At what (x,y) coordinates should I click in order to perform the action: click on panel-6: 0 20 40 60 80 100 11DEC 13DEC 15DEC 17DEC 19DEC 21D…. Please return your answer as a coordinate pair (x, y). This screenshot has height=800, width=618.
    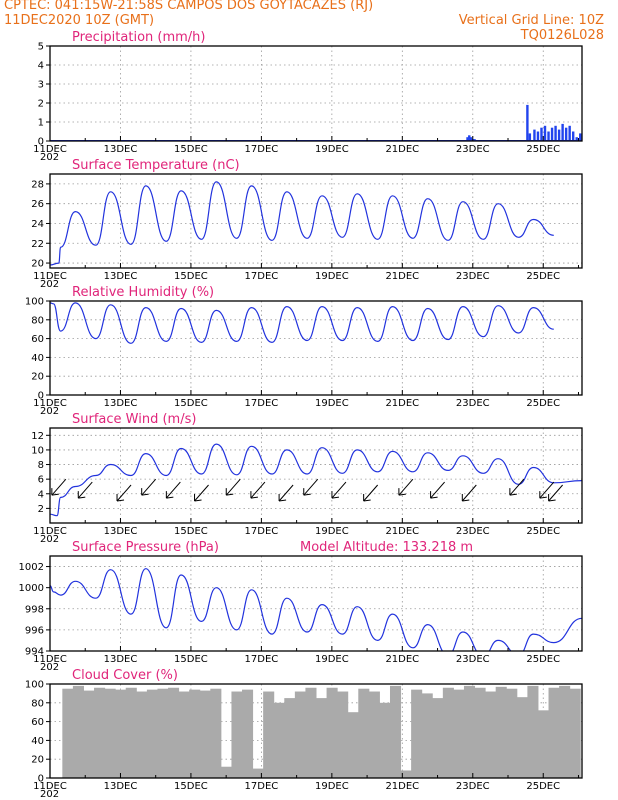
    Looking at the image, I should click on (304, 734).